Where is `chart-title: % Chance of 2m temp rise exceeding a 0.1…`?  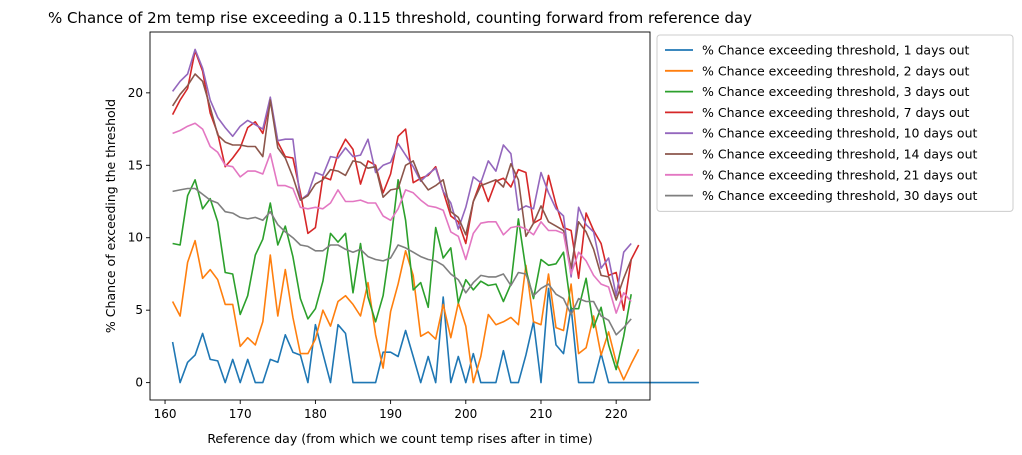 chart-title: % Chance of 2m temp rise exceeding a 0.1… is located at coordinates (400, 18).